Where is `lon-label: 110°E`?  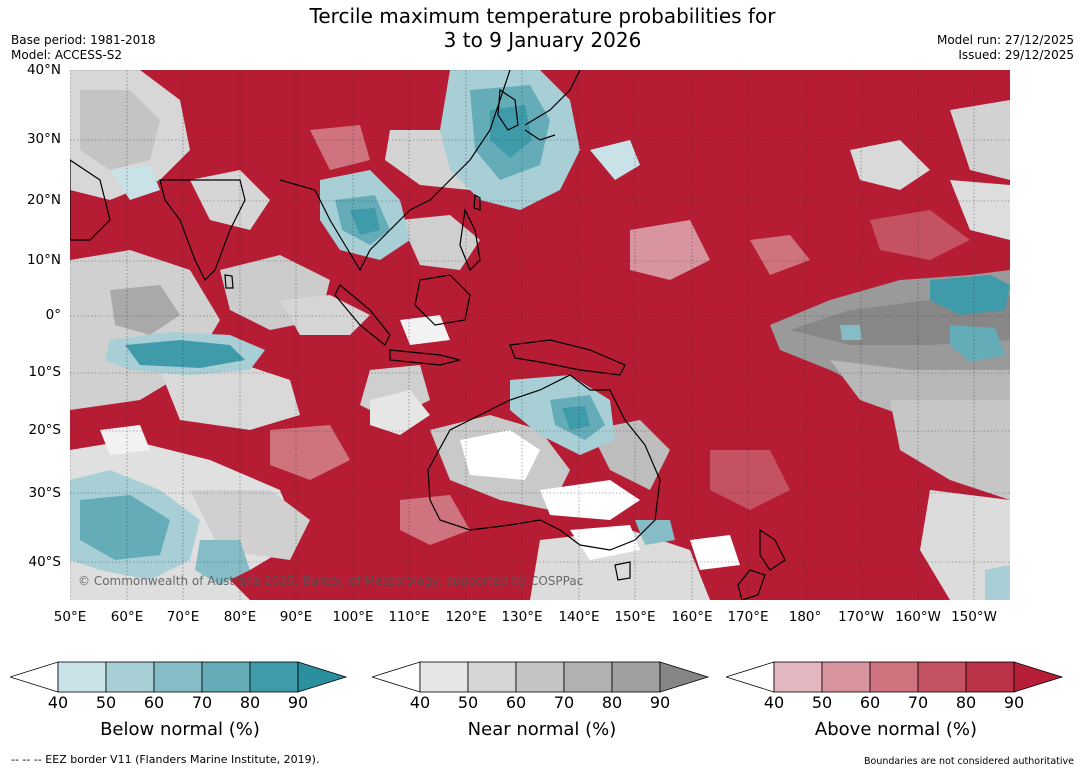
lon-label: 110°E is located at coordinates (409, 617).